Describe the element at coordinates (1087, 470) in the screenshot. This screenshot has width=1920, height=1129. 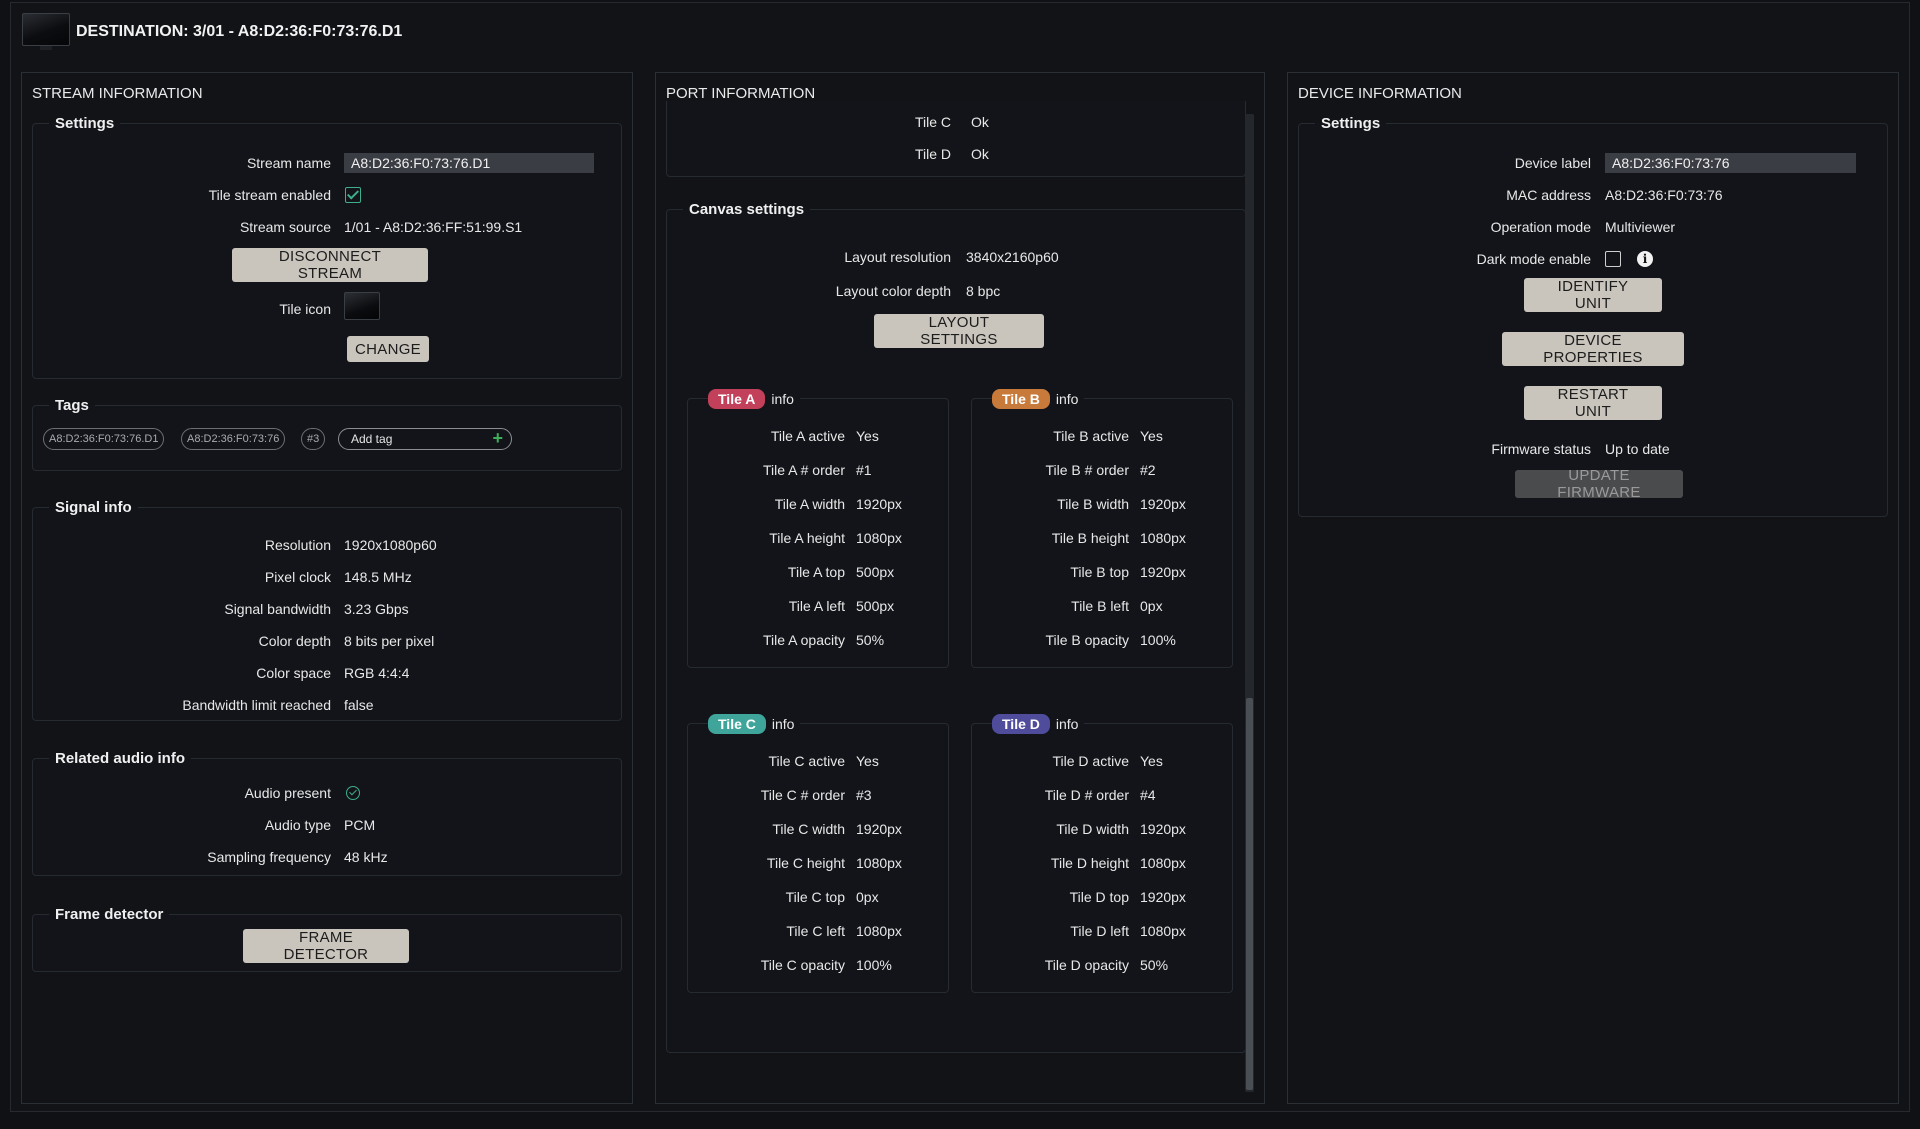
I see `tile-info-row-label: Tile B # order` at that location.